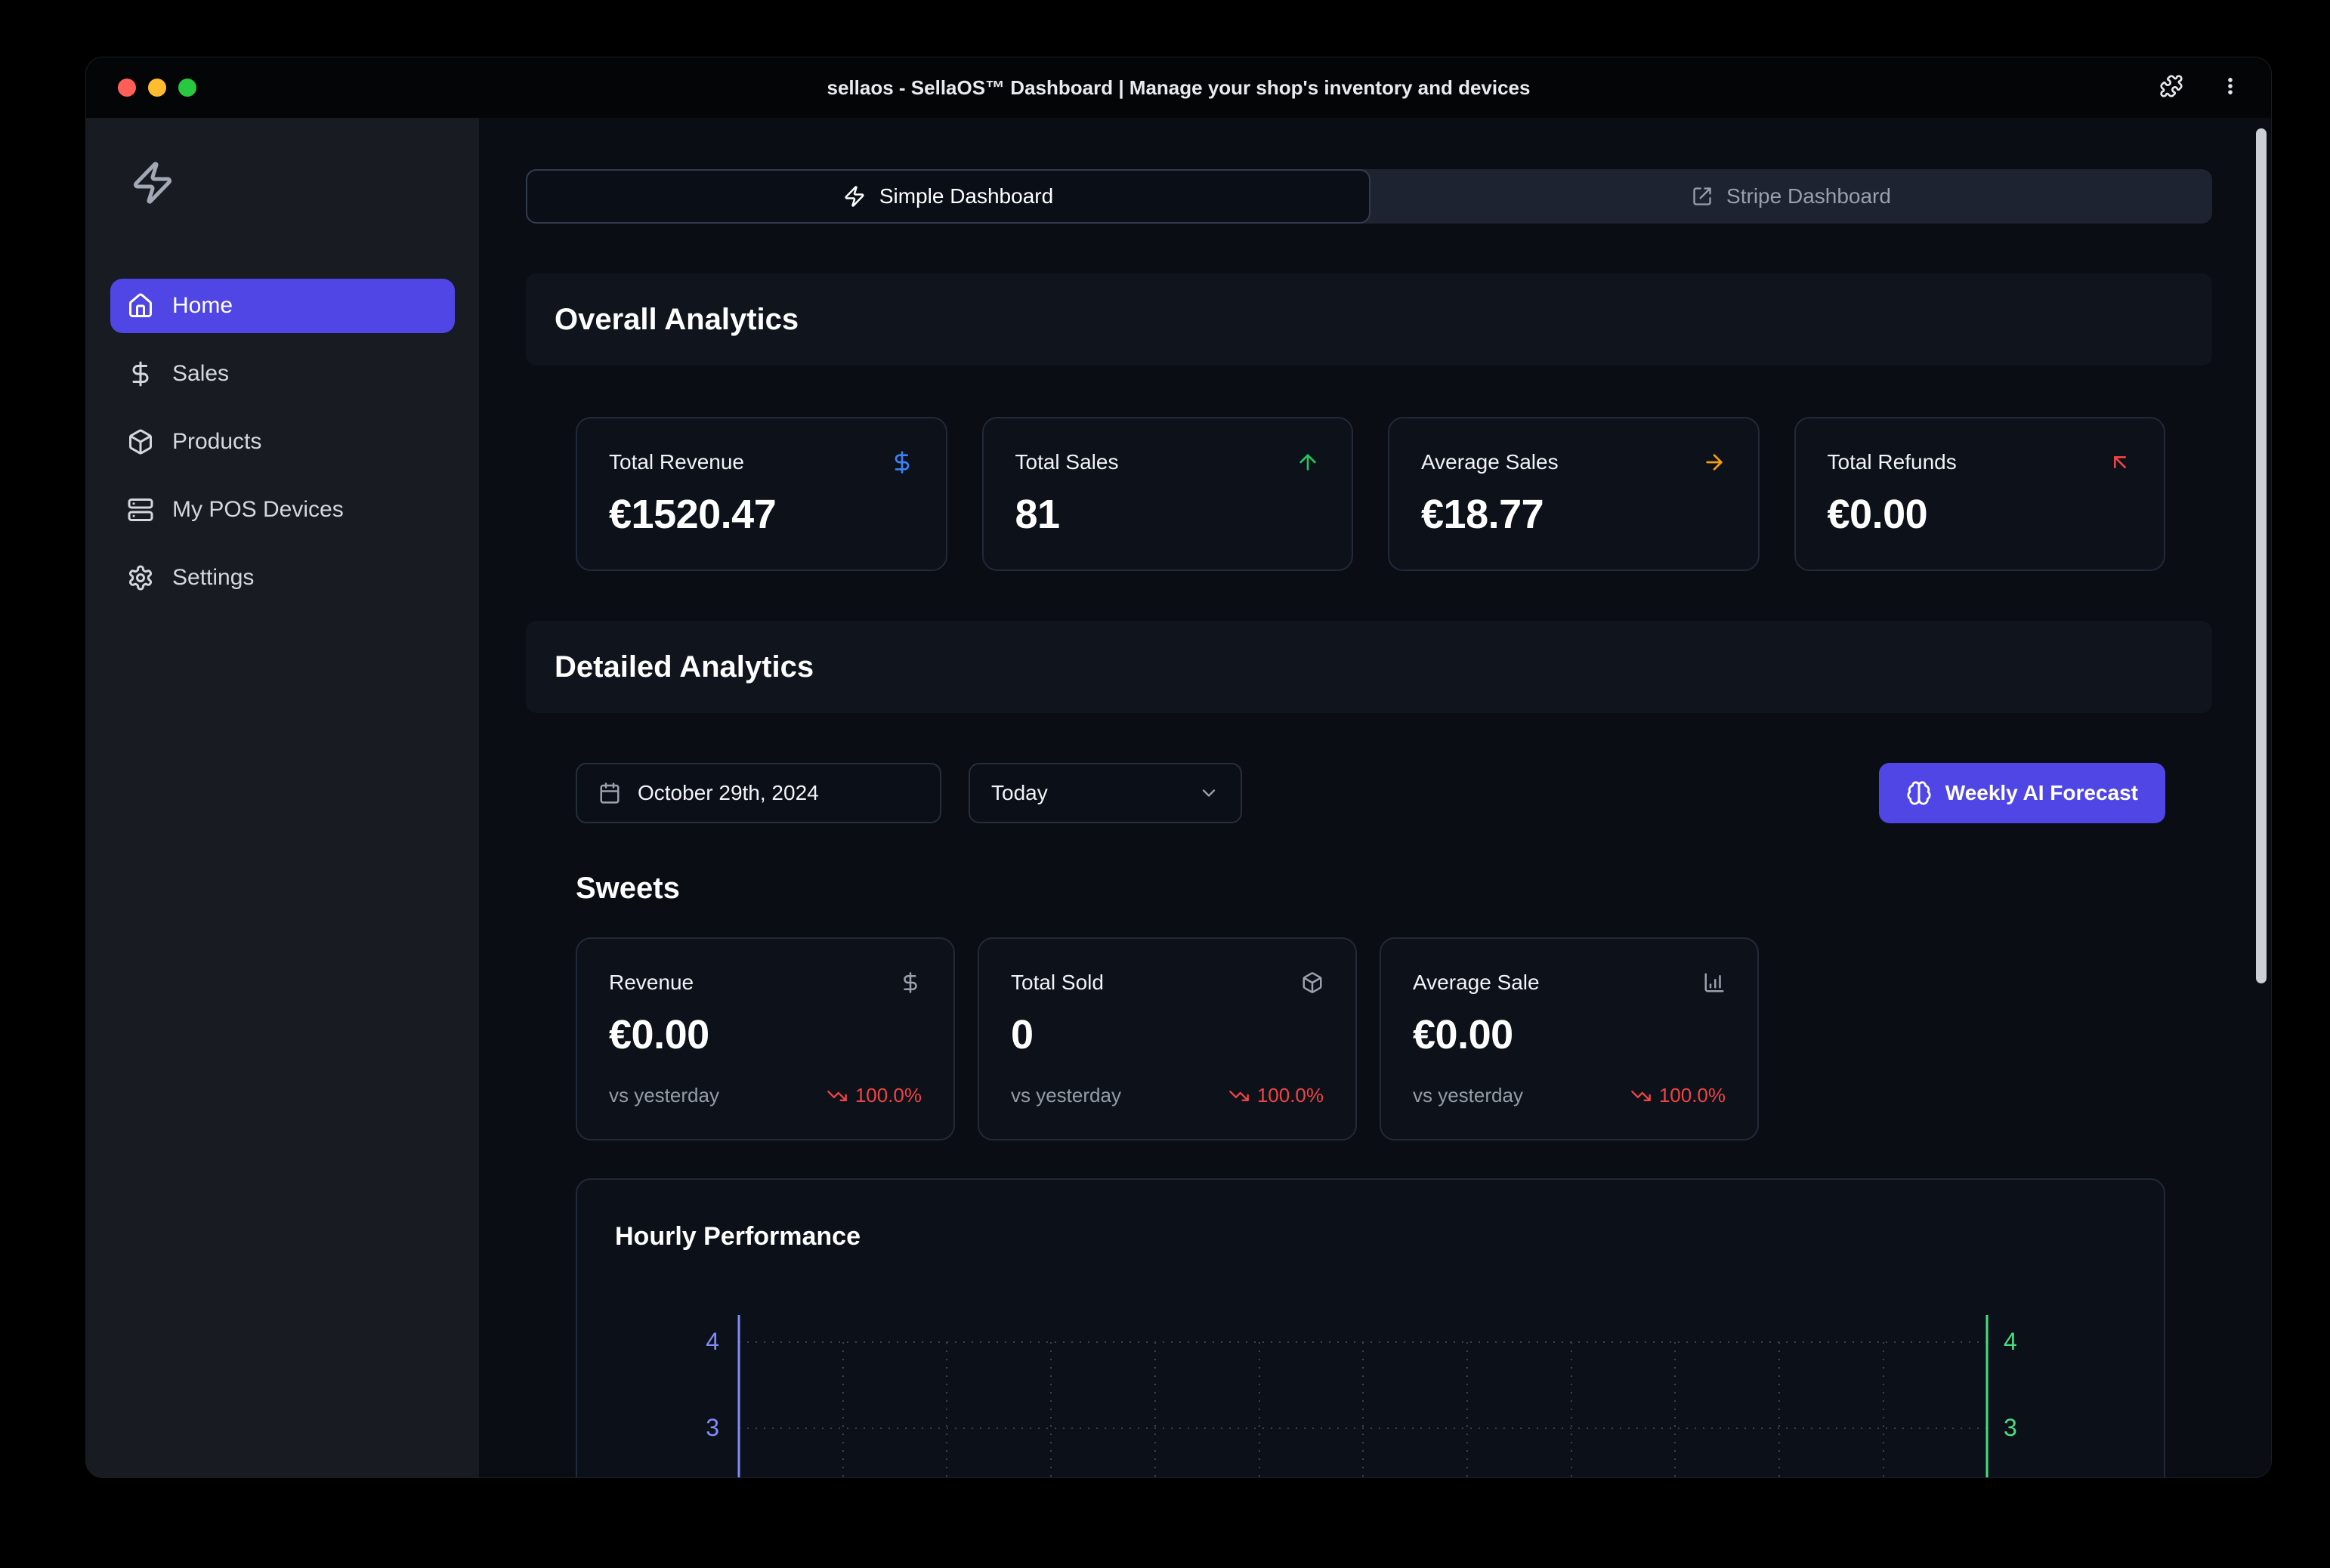  Describe the element at coordinates (217, 442) in the screenshot. I see `sidebar-item-label: Products` at that location.